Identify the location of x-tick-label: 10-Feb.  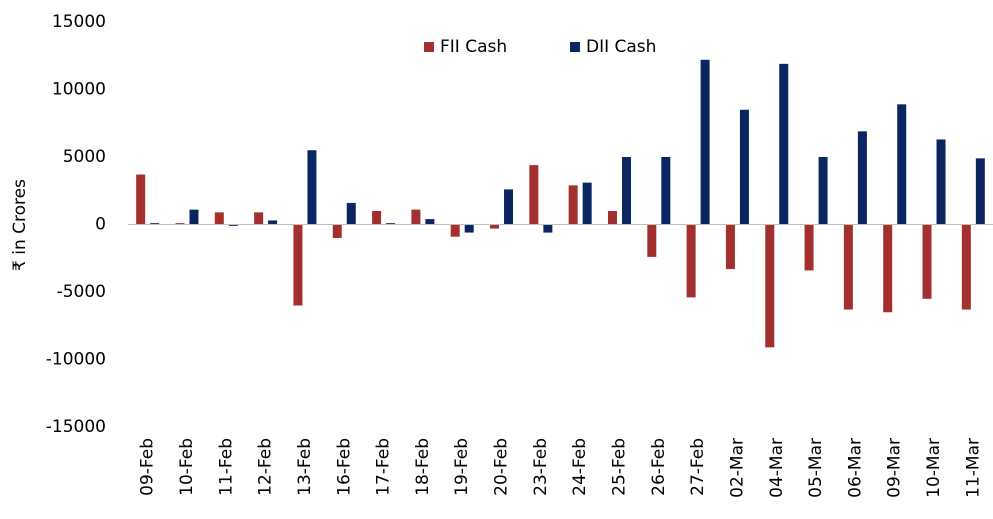
(187, 467).